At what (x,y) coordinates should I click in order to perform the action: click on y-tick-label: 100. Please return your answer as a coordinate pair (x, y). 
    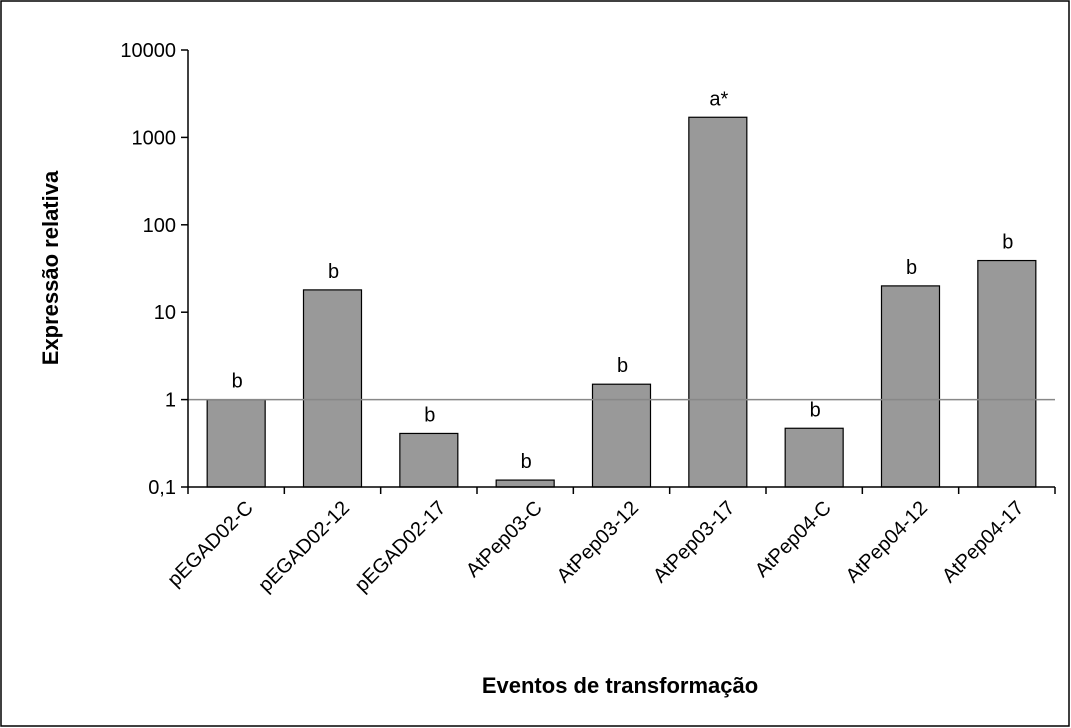
    Looking at the image, I should click on (159, 226).